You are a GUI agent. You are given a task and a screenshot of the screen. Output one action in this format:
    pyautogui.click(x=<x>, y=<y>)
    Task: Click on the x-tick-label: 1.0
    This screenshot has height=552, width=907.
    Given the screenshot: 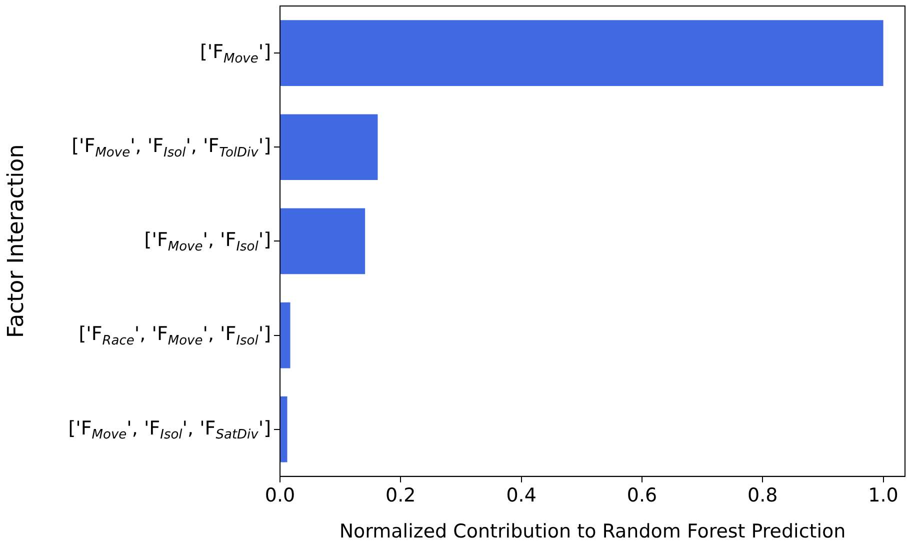 What is the action you would take?
    pyautogui.click(x=883, y=495)
    